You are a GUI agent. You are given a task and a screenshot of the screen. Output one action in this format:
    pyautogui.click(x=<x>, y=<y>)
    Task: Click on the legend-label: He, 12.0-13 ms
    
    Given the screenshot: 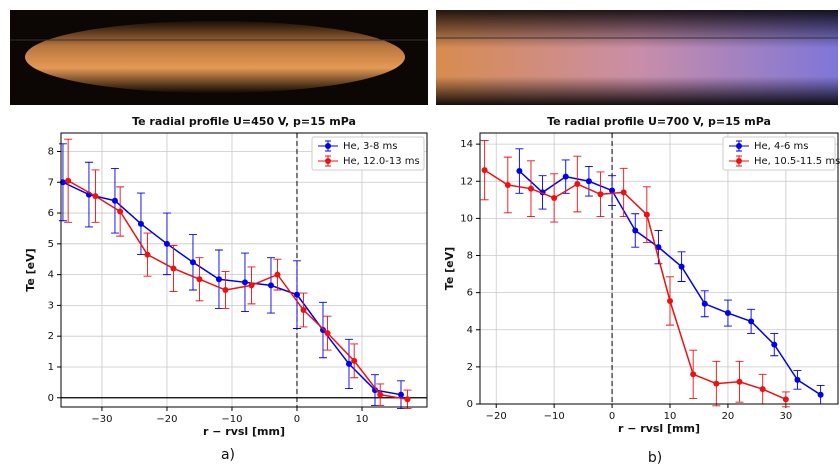 What is the action you would take?
    pyautogui.click(x=381, y=161)
    